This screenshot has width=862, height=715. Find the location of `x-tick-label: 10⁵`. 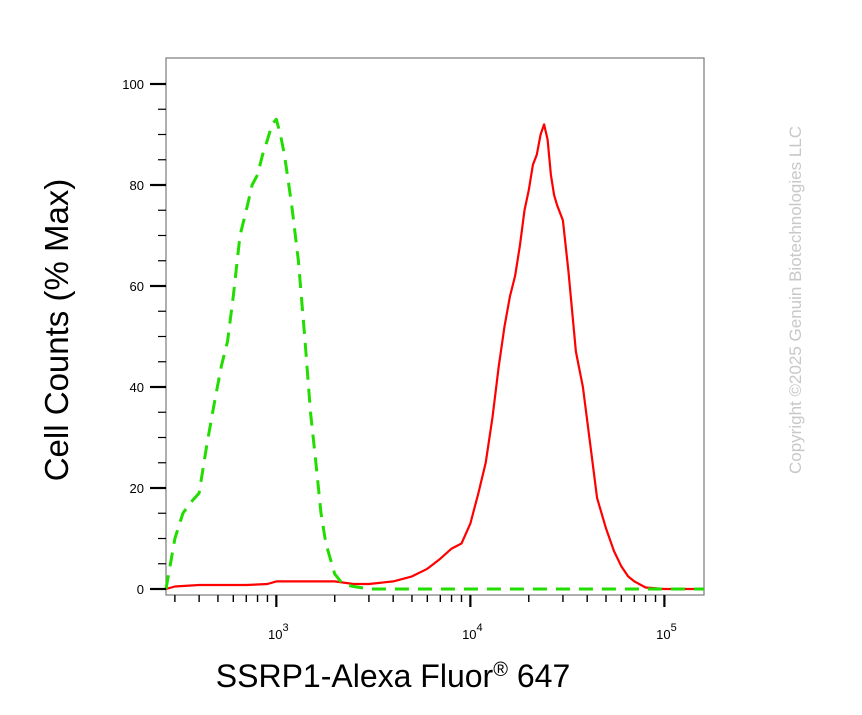

x-tick-label: 10⁵ is located at coordinates (666, 632).